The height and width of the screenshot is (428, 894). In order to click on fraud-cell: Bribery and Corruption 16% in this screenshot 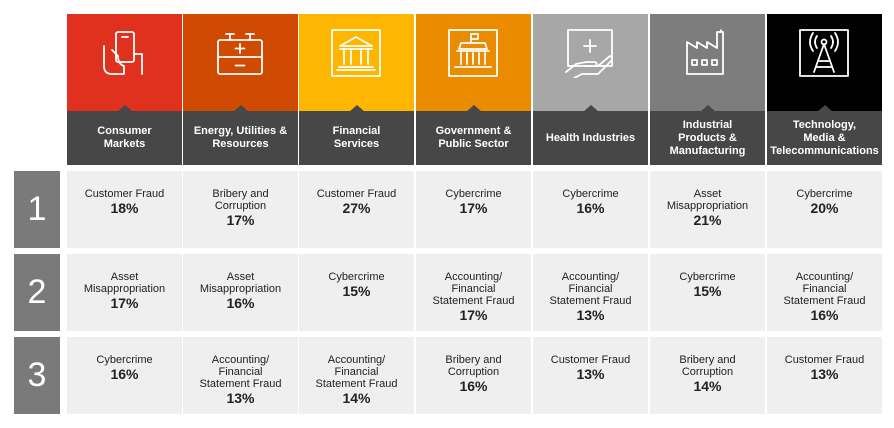, I will do `click(473, 375)`.